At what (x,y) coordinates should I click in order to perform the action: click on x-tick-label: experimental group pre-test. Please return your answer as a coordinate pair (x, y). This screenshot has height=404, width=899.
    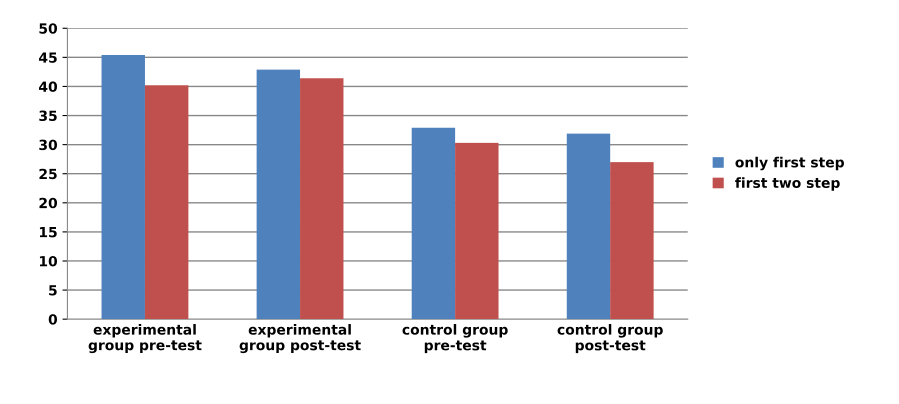
    Looking at the image, I should click on (145, 339).